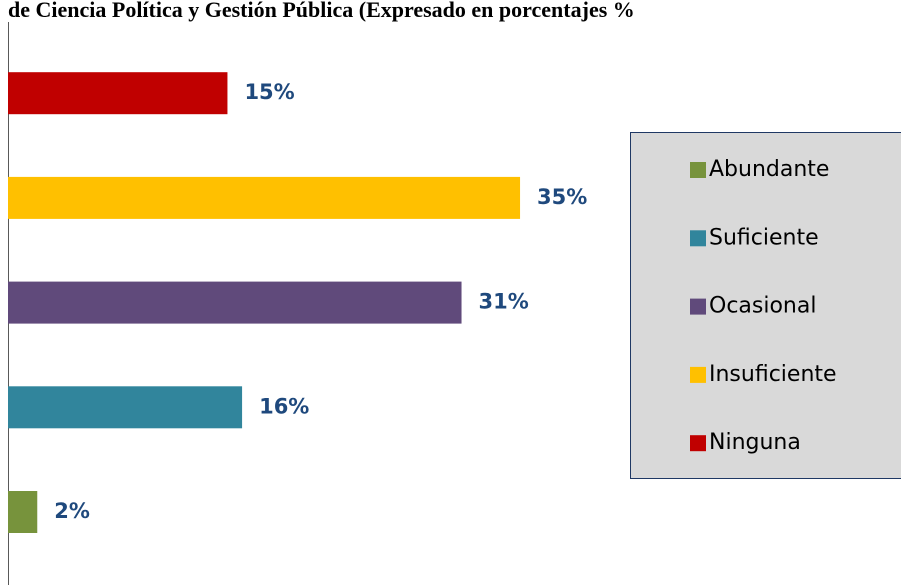 Image resolution: width=901 pixels, height=585 pixels. I want to click on legend-label: Insuficiente, so click(773, 374).